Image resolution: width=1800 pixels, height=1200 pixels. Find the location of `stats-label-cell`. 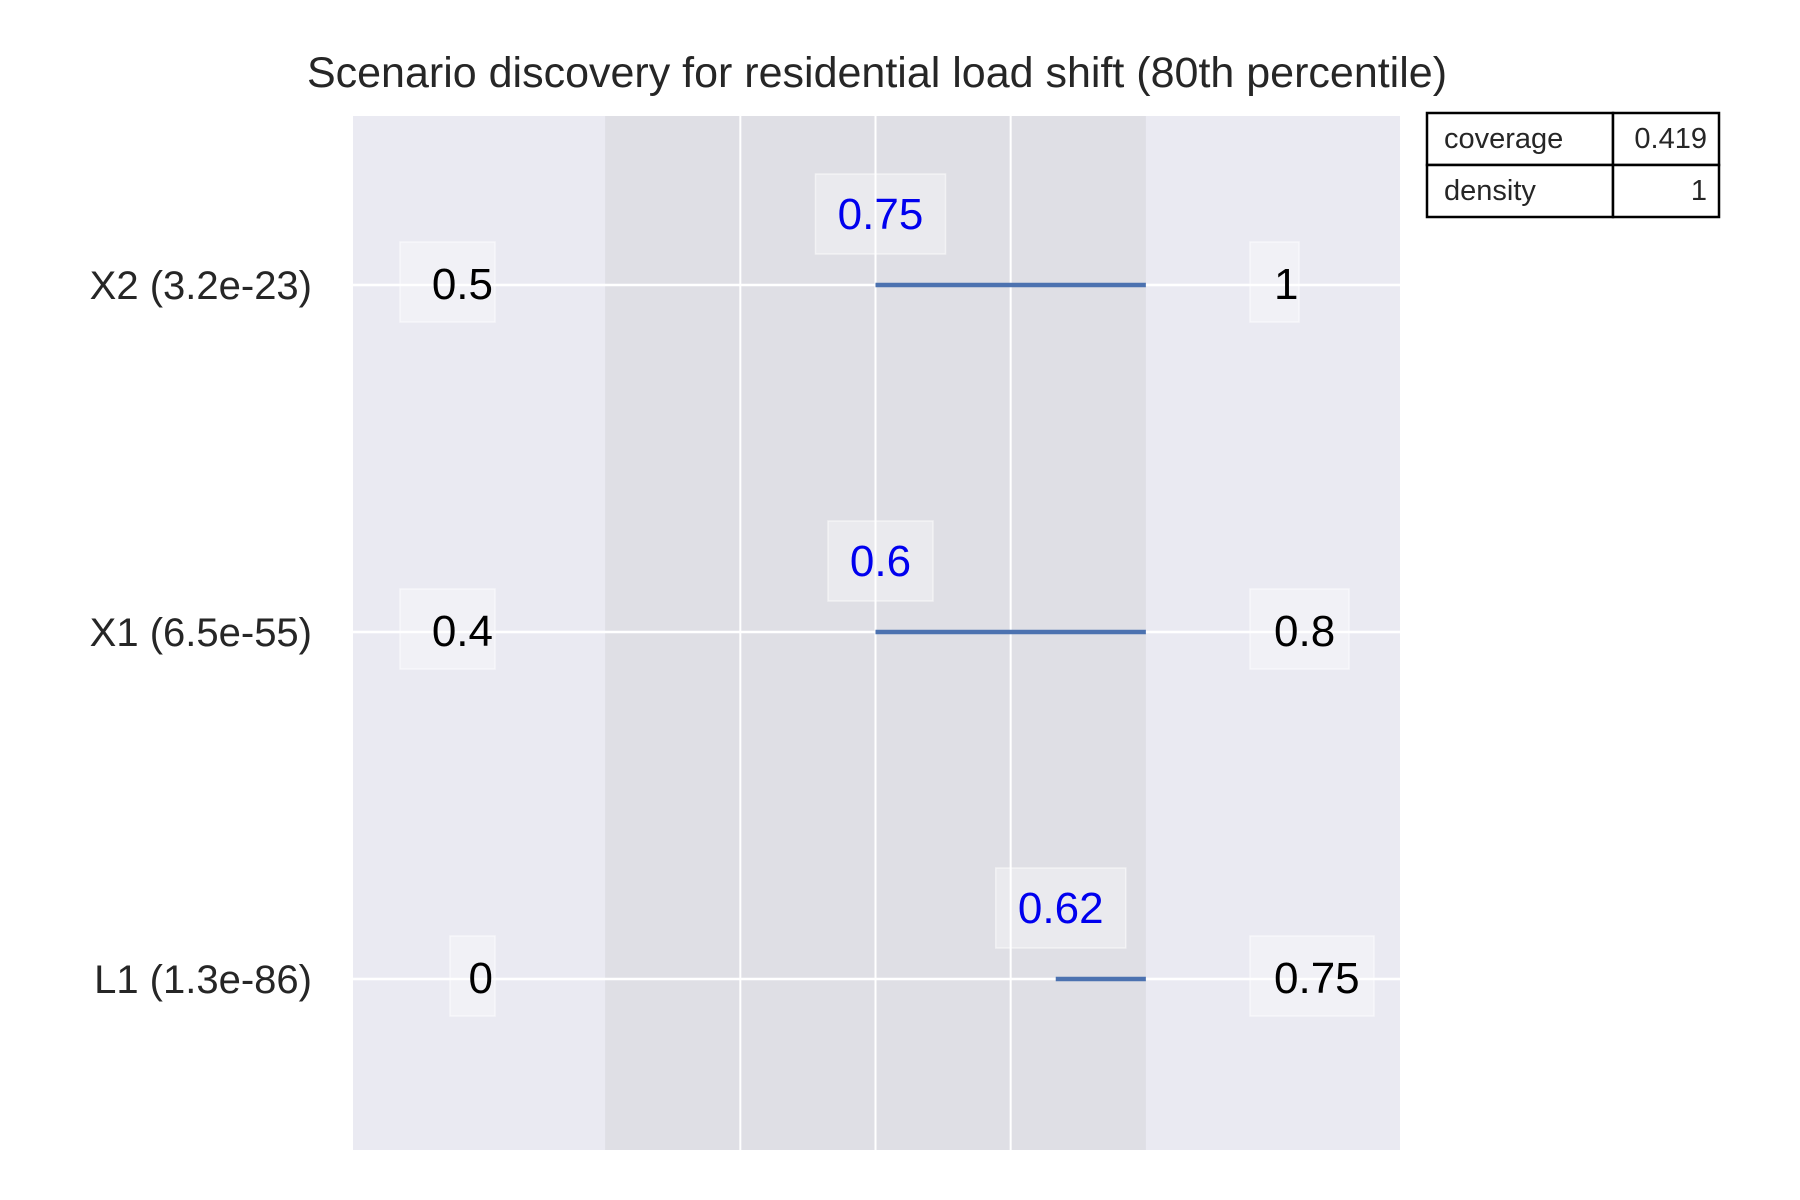

stats-label-cell is located at coordinates (1520, 191).